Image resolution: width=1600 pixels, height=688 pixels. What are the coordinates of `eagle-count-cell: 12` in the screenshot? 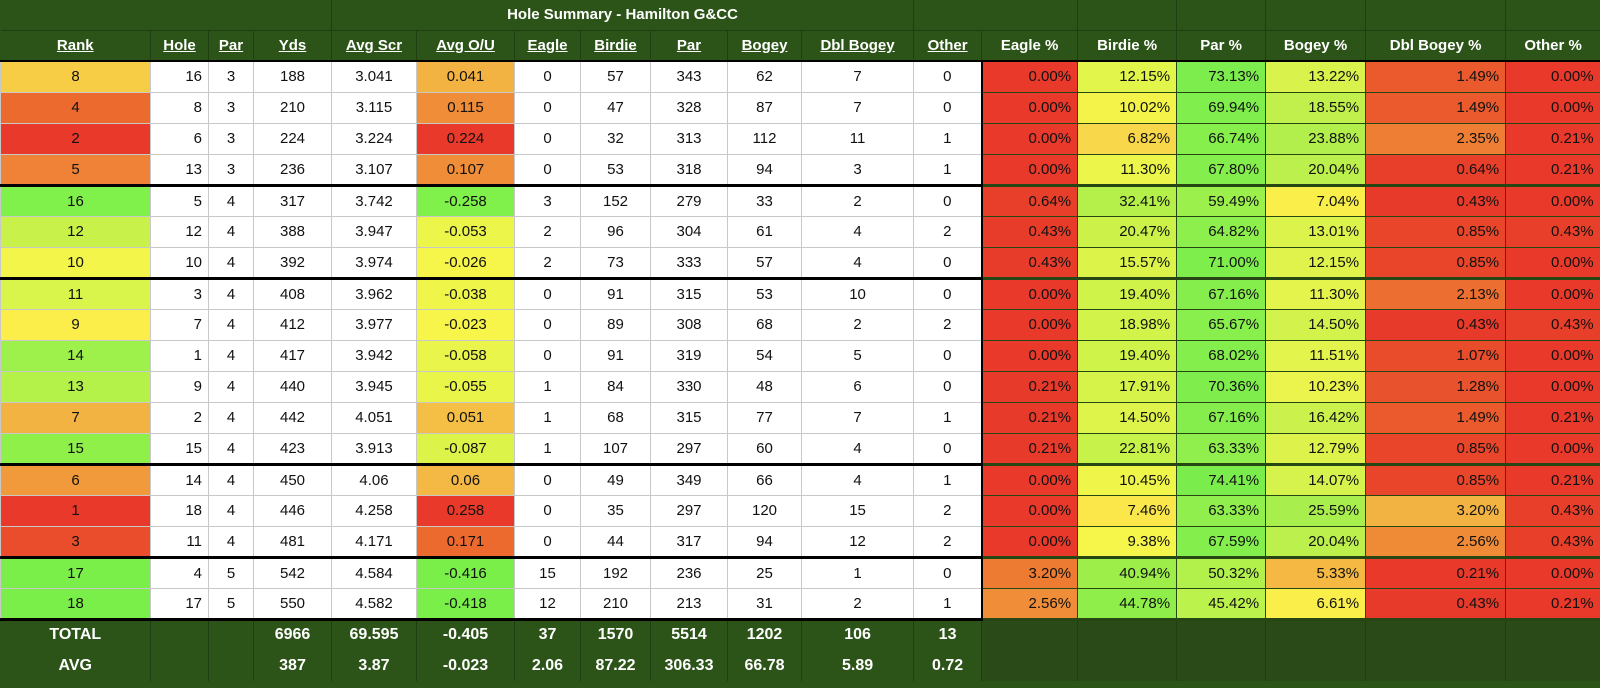 It's located at (547, 604).